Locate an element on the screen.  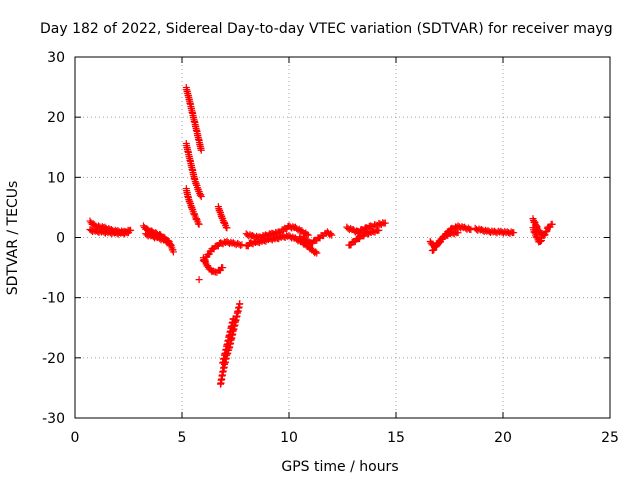
y-tick-label: 20 is located at coordinates (56, 118).